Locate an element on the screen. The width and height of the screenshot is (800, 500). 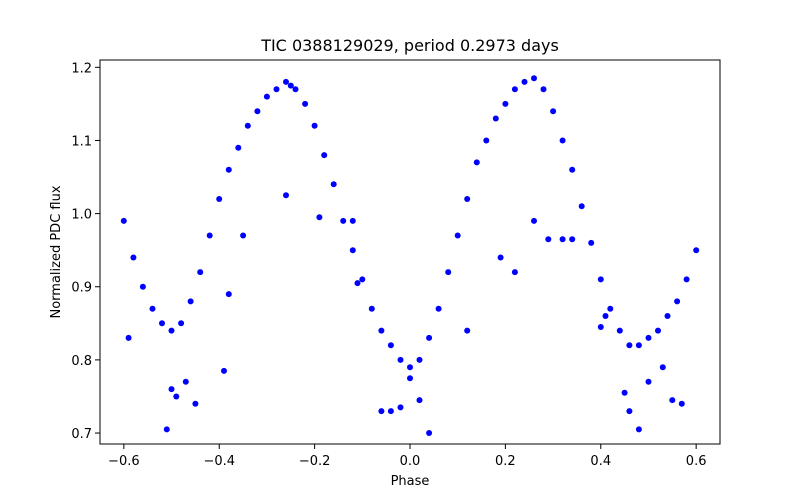
y-tick-label: 1.1 is located at coordinates (81, 141).